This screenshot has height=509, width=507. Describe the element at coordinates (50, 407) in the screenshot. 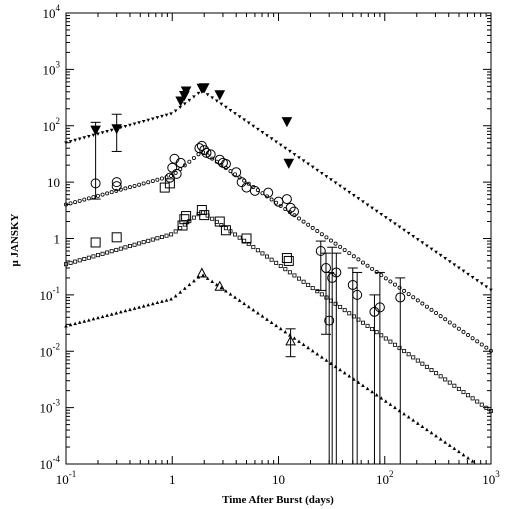

I see `y-tick-label: 10-3` at that location.